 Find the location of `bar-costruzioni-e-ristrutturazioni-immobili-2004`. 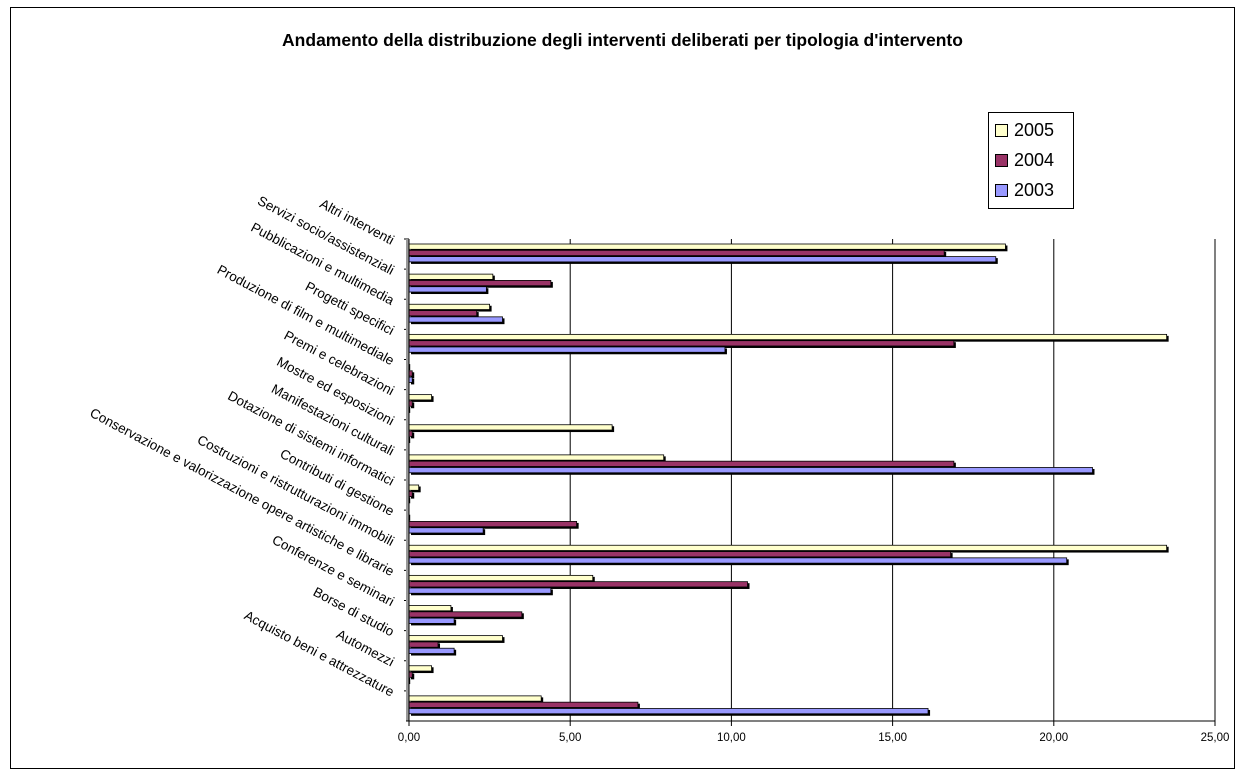

bar-costruzioni-e-ristrutturazioni-immobili-2004 is located at coordinates (680, 554).